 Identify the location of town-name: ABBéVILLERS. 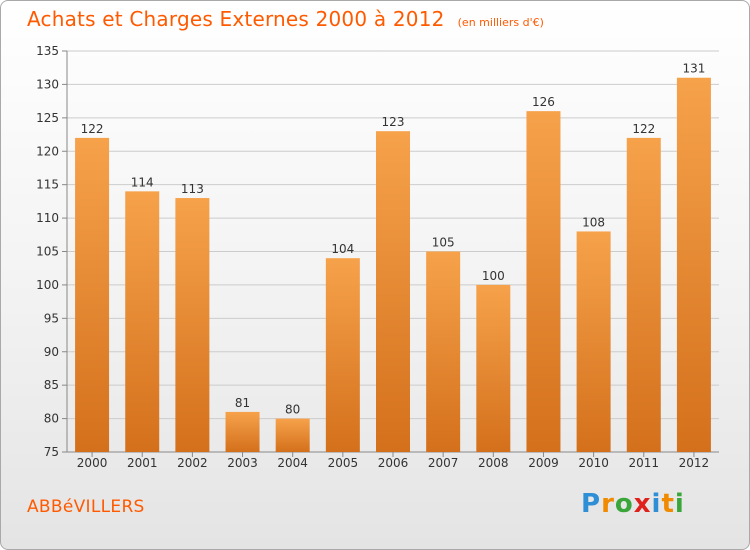
(86, 507).